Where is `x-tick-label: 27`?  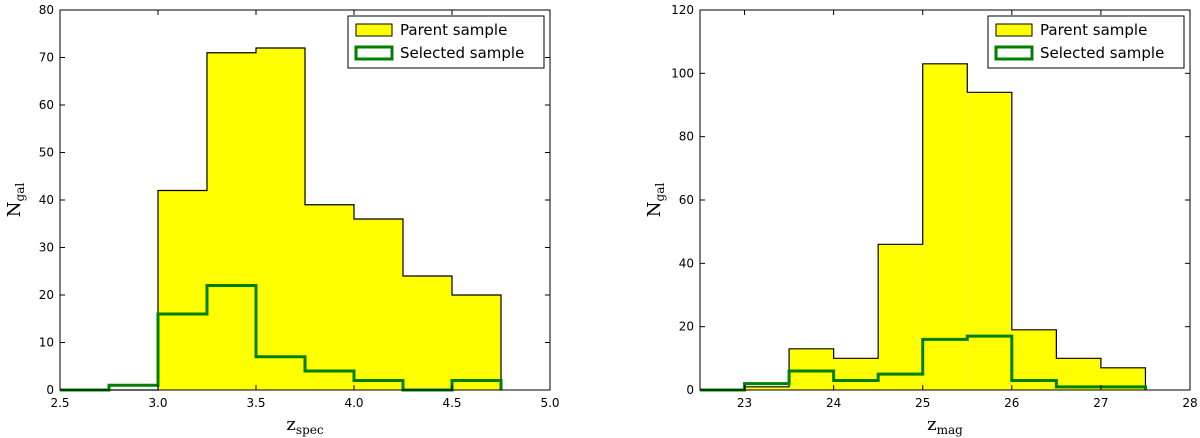 x-tick-label: 27 is located at coordinates (1100, 403).